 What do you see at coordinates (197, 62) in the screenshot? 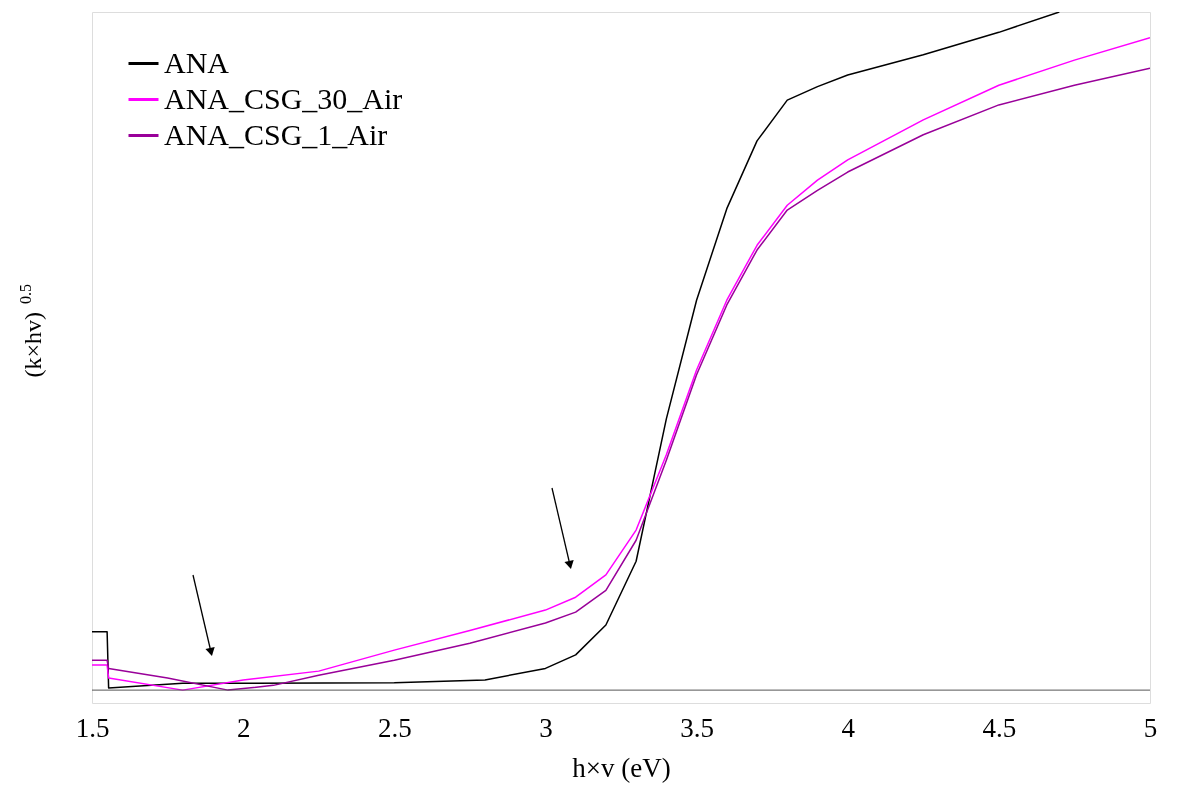
I see `legend-label: ANA` at bounding box center [197, 62].